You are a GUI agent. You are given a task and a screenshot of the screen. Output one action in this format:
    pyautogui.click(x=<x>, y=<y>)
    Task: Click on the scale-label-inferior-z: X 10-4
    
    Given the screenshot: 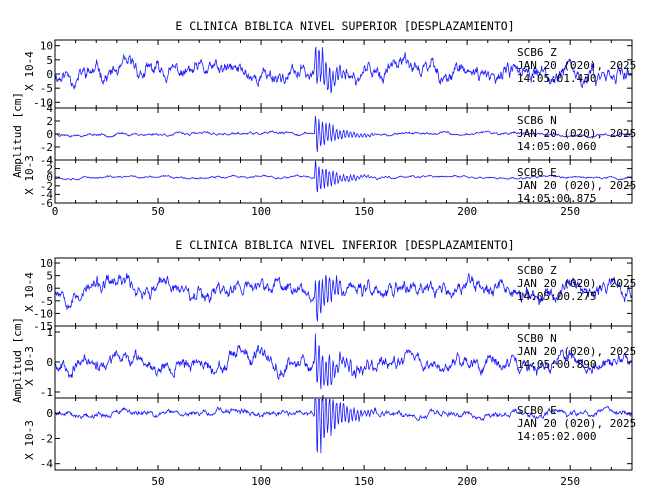 What is the action you would take?
    pyautogui.click(x=29, y=292)
    